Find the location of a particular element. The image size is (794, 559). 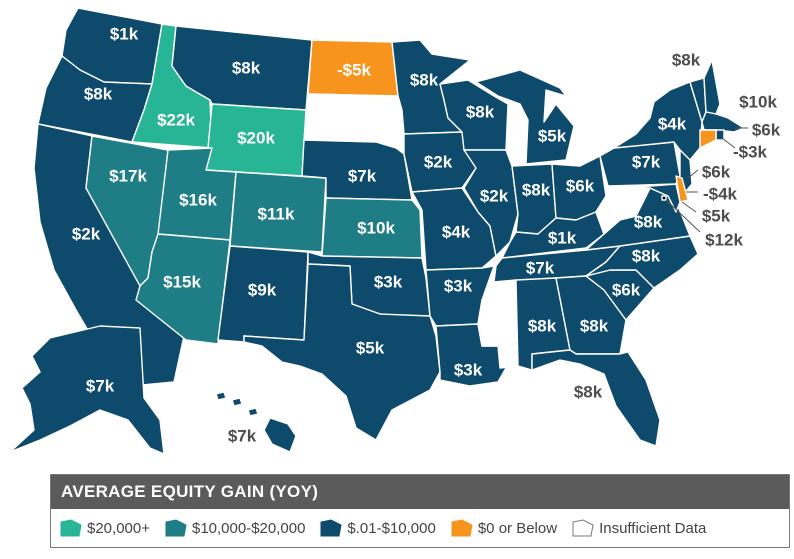

state-label-nh: $10k is located at coordinates (758, 102).